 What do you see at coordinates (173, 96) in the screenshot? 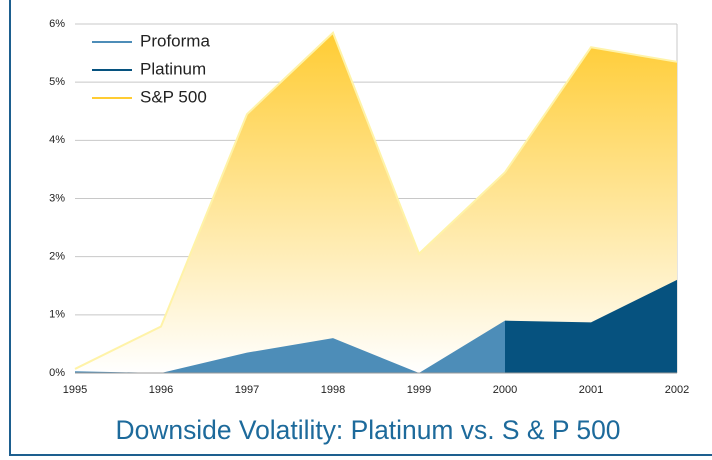
I see `legend-label: S&P 500` at bounding box center [173, 96].